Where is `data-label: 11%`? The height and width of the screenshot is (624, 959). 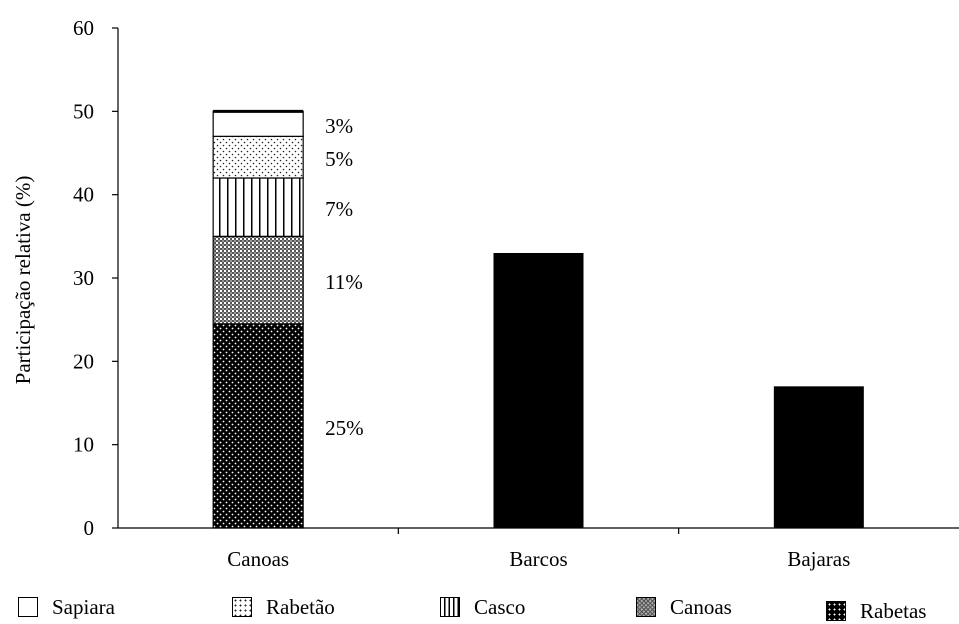 data-label: 11% is located at coordinates (344, 282).